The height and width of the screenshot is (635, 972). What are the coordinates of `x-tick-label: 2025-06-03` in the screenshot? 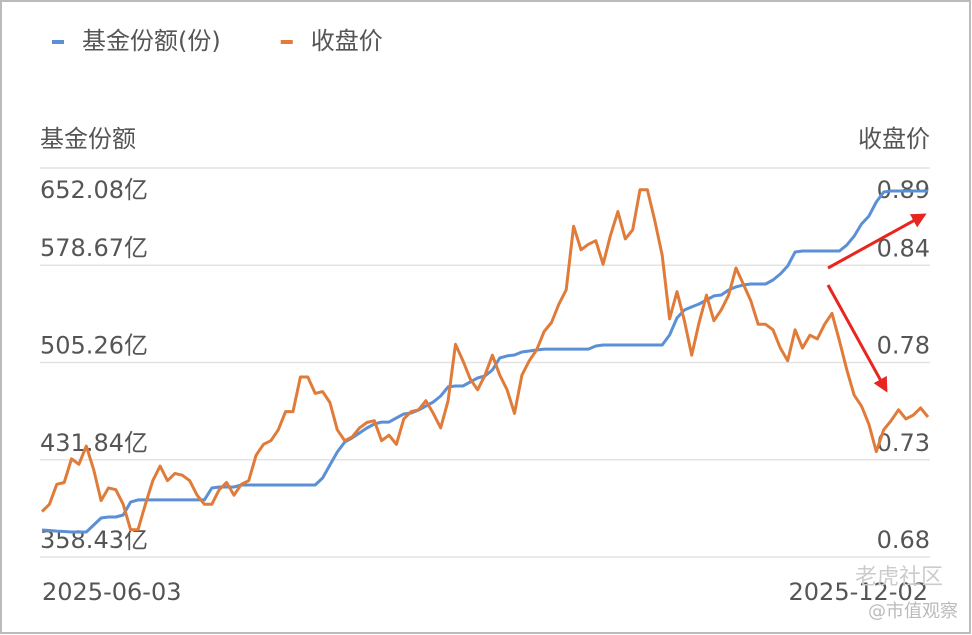 It's located at (111, 592).